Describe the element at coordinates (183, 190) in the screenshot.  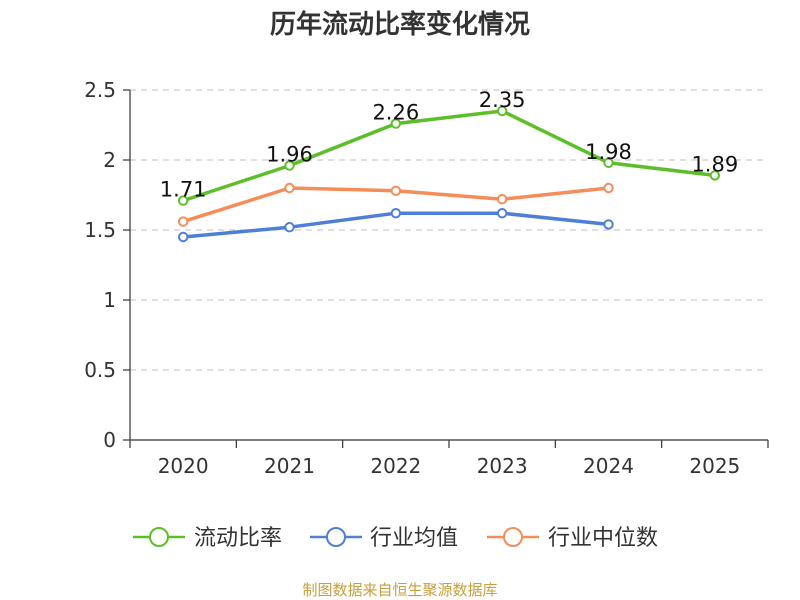
I see `data-label: 1.71` at that location.